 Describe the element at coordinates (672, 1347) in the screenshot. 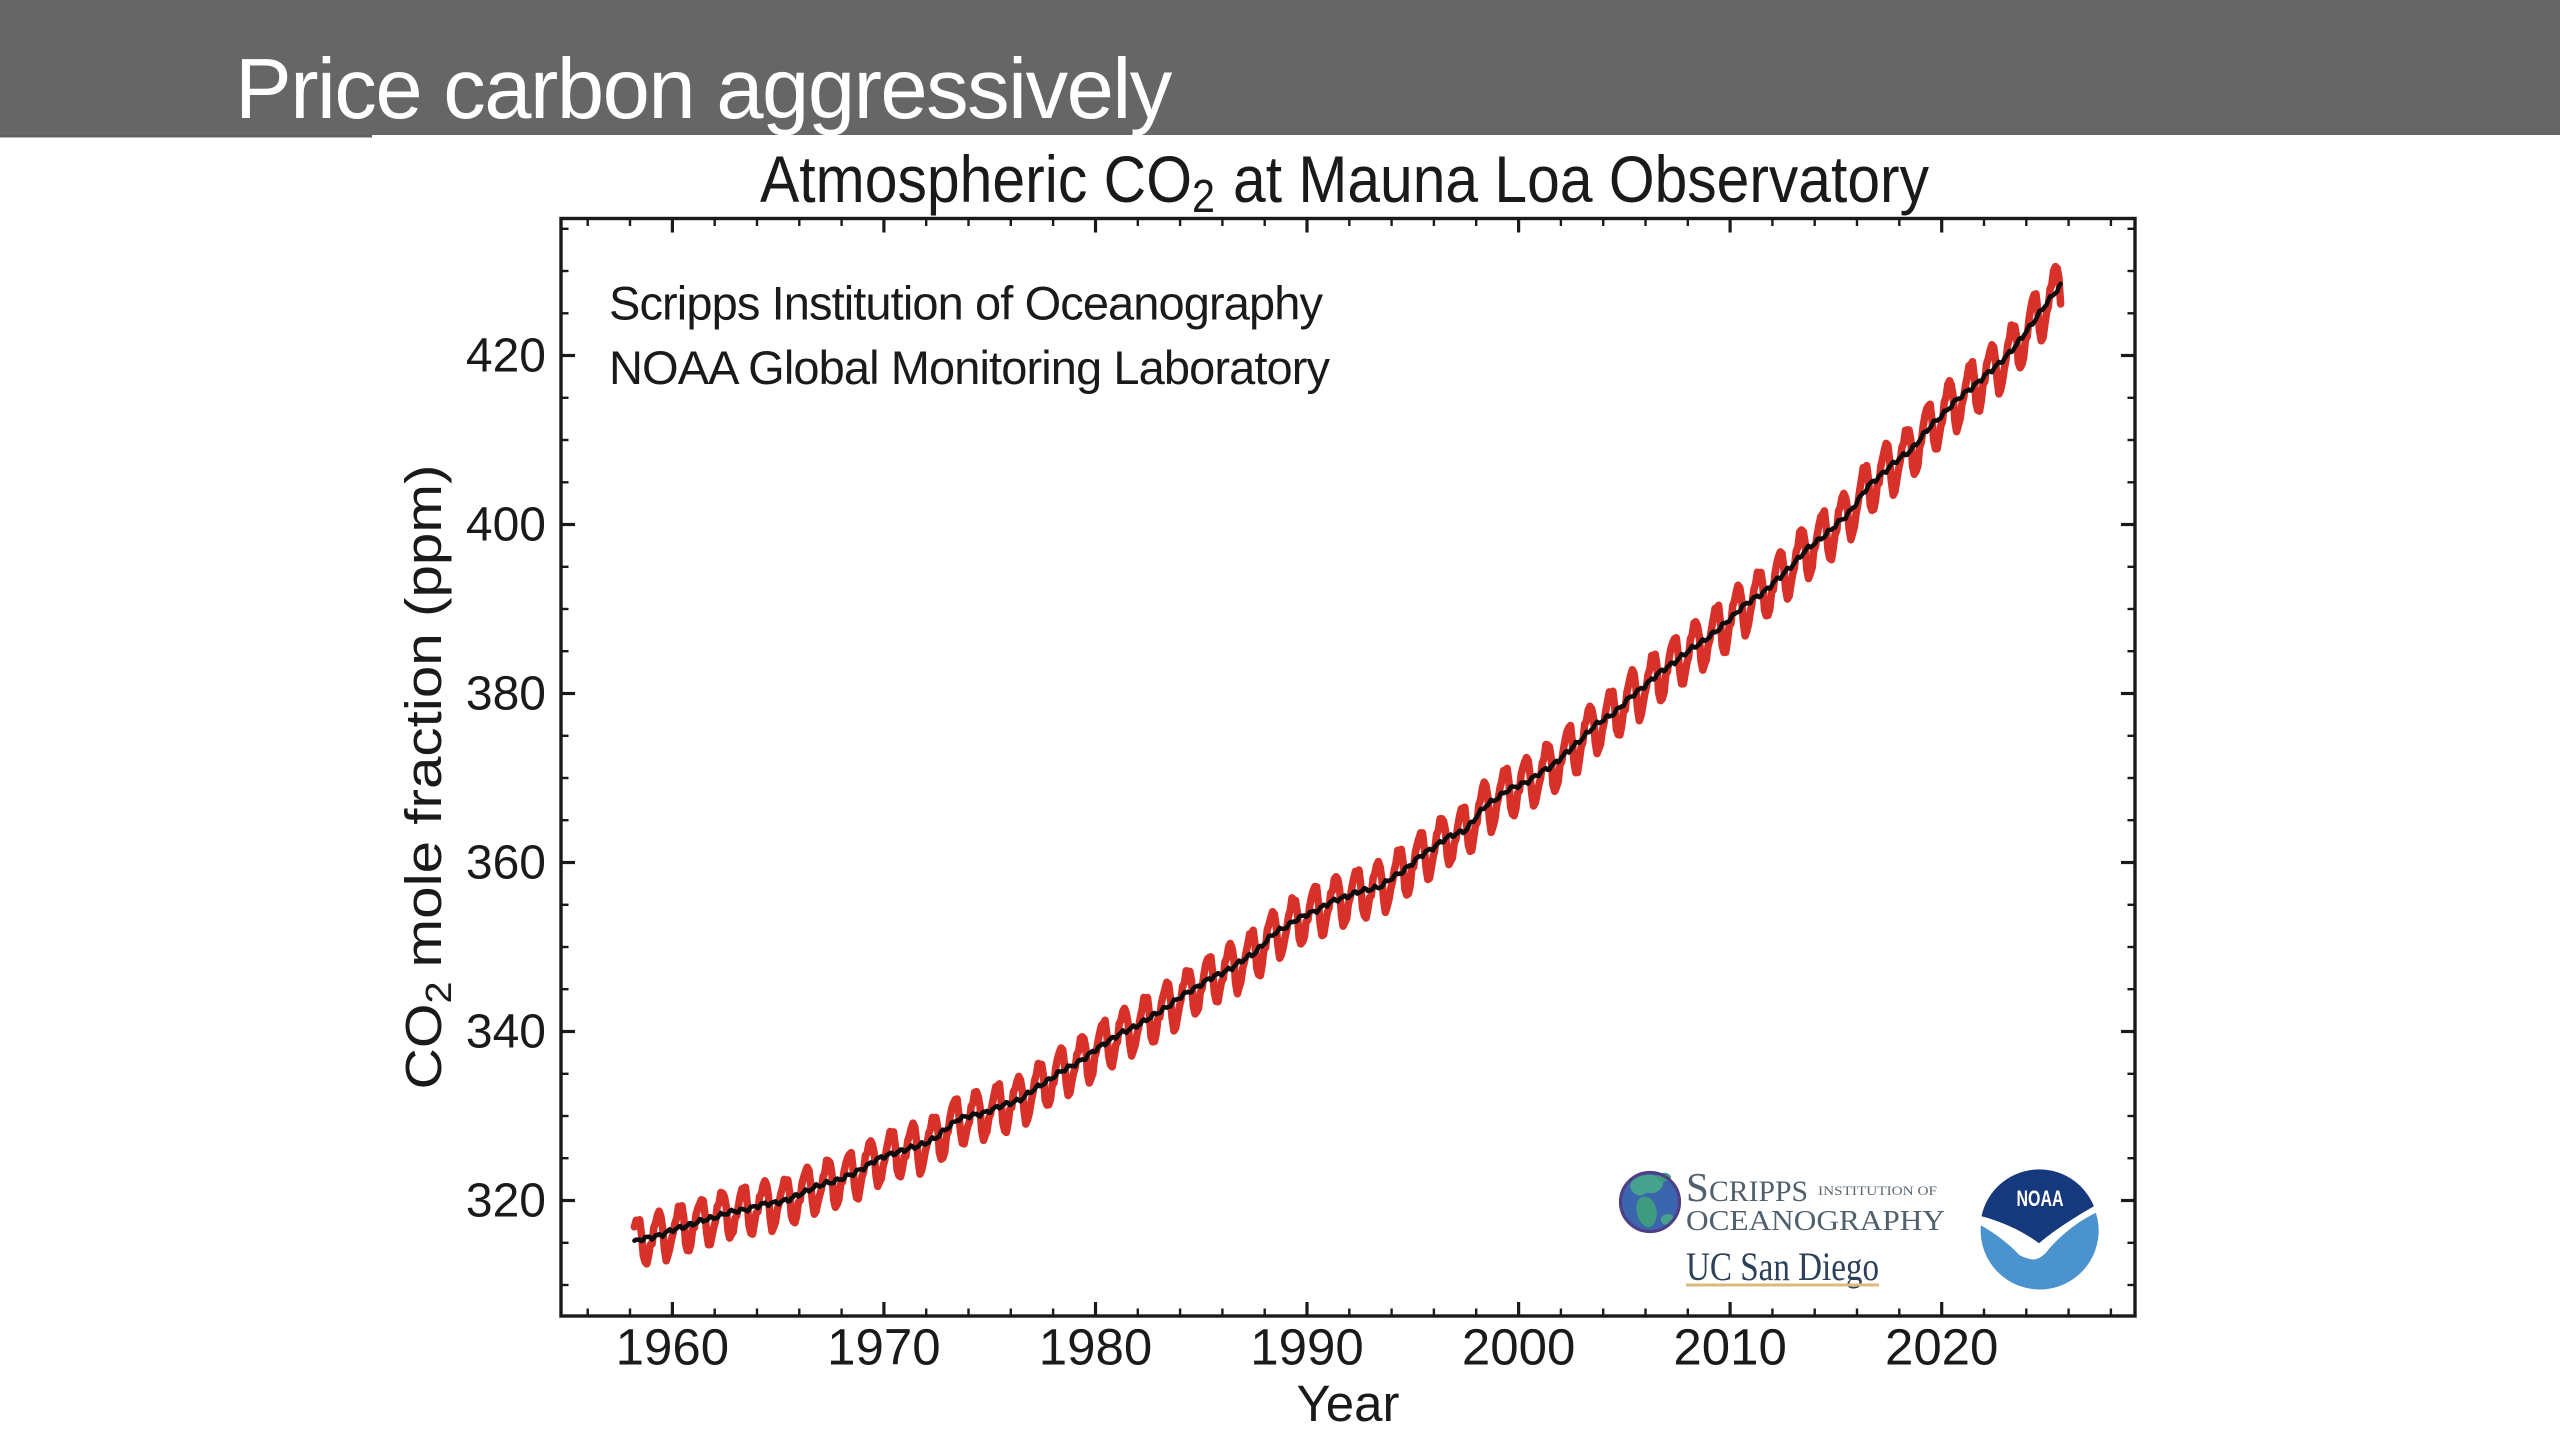

I see `svg-text: 1960` at that location.